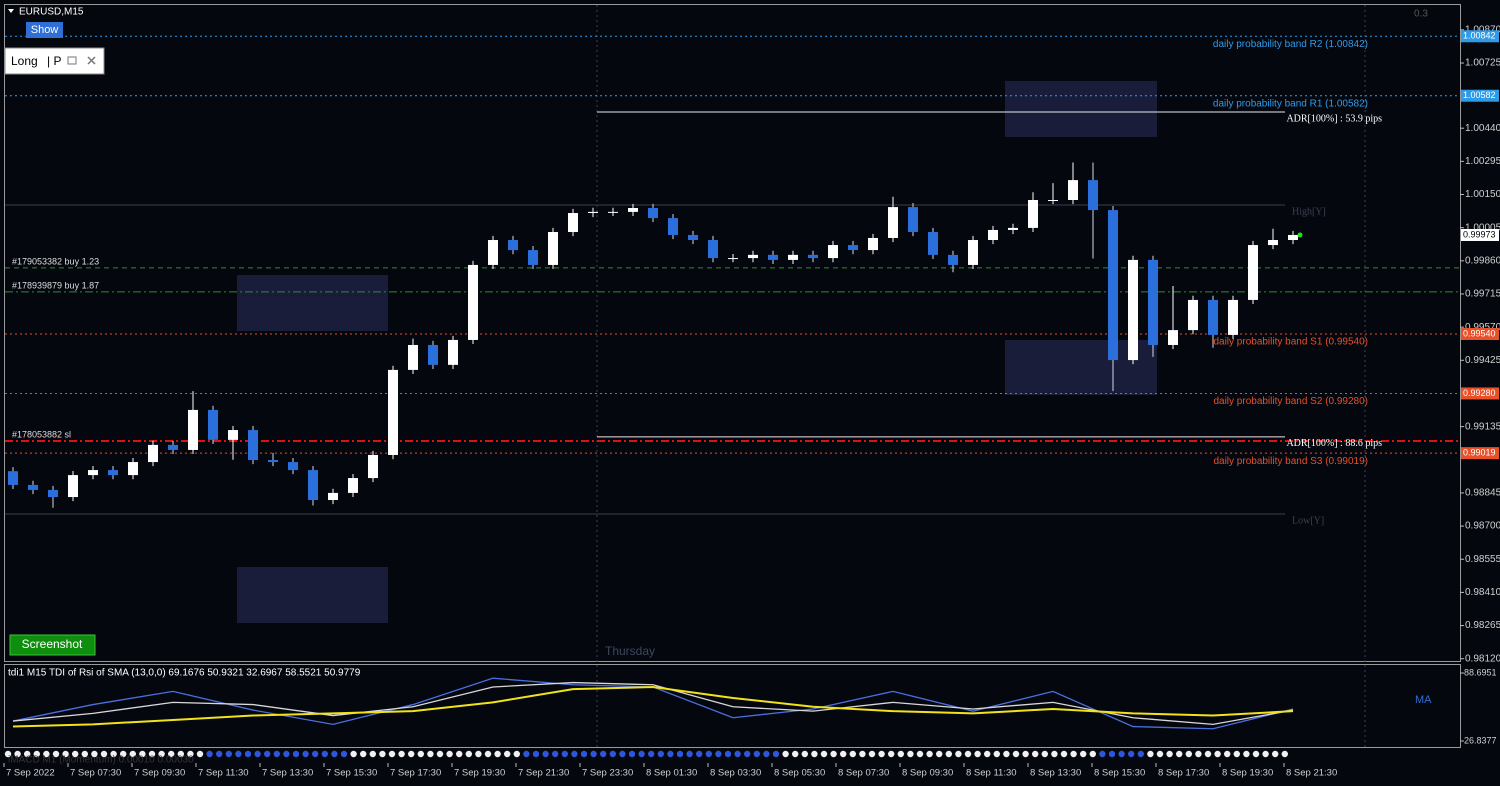  Describe the element at coordinates (1482, 658) in the screenshot. I see `y-tick-label: 0.98120` at that location.